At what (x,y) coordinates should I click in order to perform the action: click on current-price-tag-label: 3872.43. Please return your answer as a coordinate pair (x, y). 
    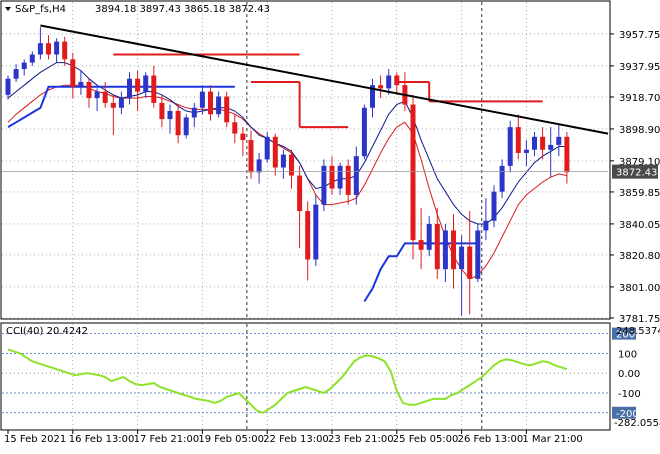
    Looking at the image, I should click on (636, 173).